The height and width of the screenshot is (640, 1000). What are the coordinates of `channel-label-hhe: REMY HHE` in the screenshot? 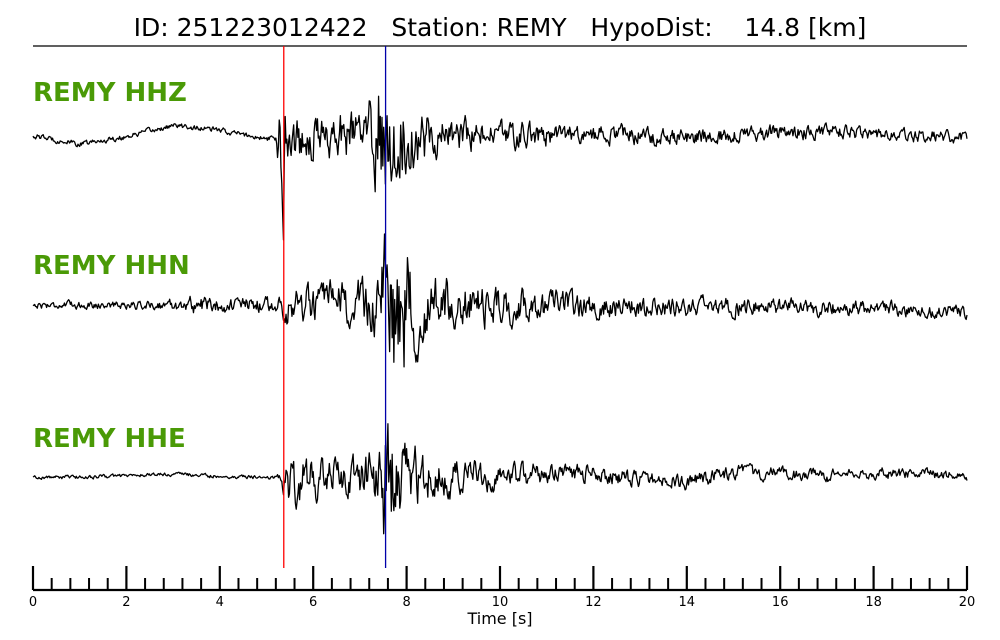 It's located at (109, 439).